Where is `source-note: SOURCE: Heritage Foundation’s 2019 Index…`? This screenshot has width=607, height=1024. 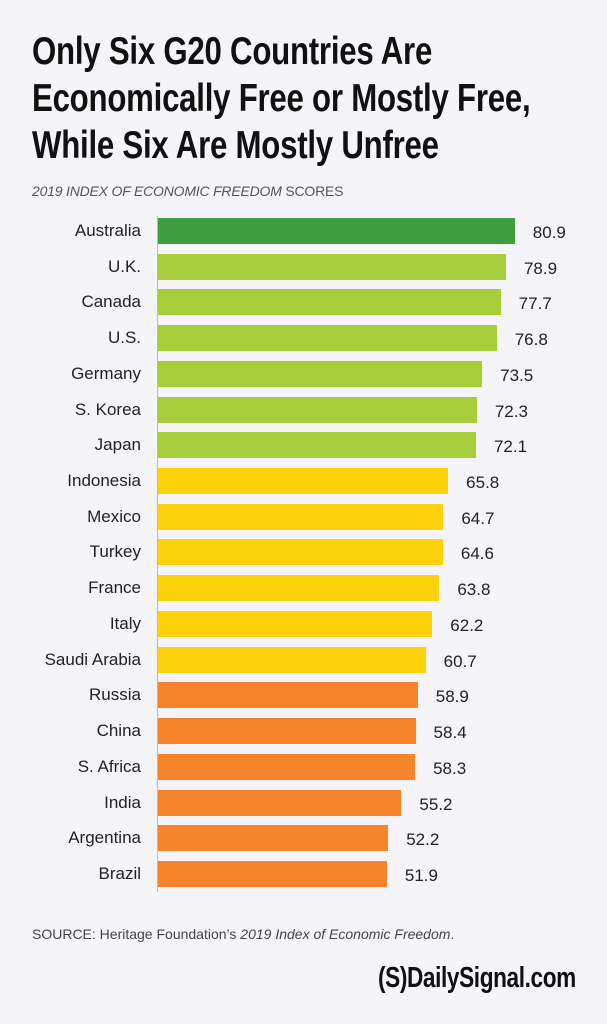 source-note: SOURCE: Heritage Foundation’s 2019 Index… is located at coordinates (243, 934).